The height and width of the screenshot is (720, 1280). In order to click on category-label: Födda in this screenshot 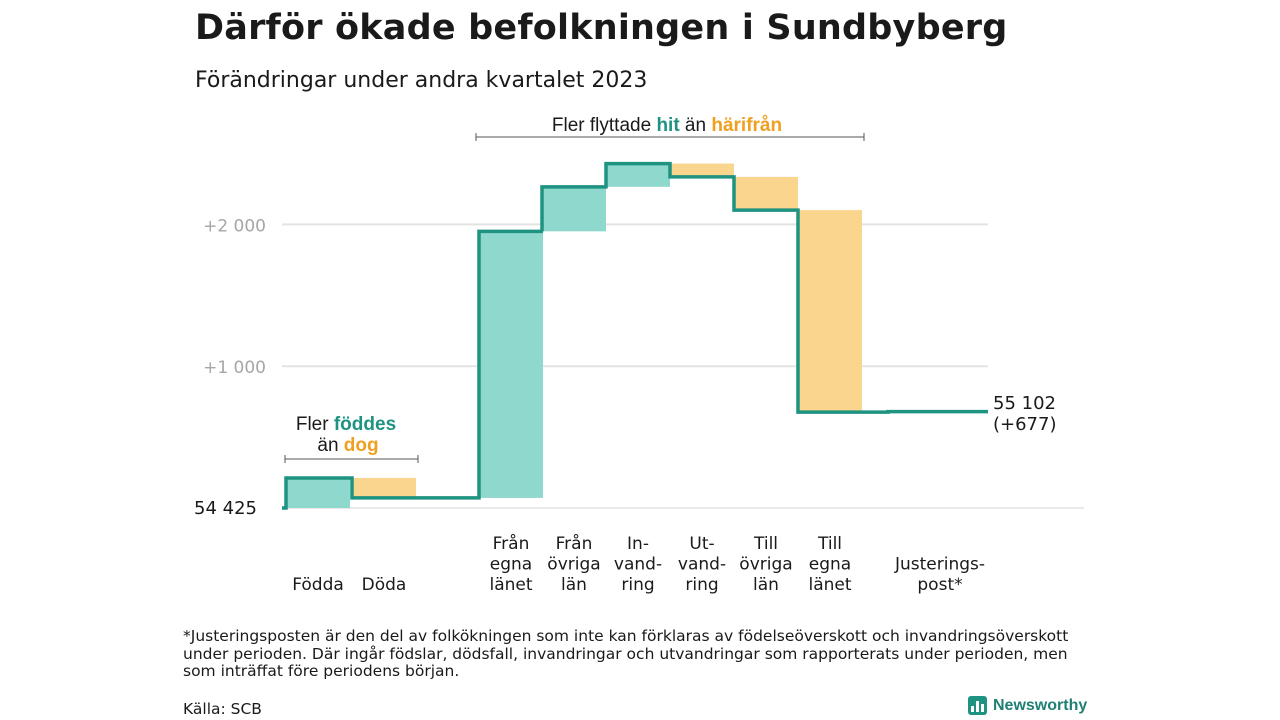, I will do `click(318, 585)`.